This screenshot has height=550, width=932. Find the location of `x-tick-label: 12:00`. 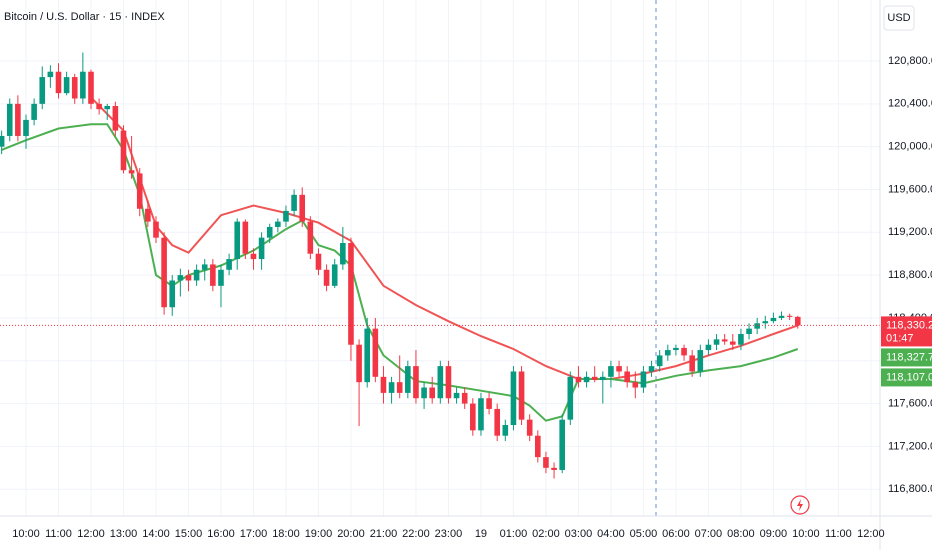

x-tick-label: 12:00 is located at coordinates (91, 534).